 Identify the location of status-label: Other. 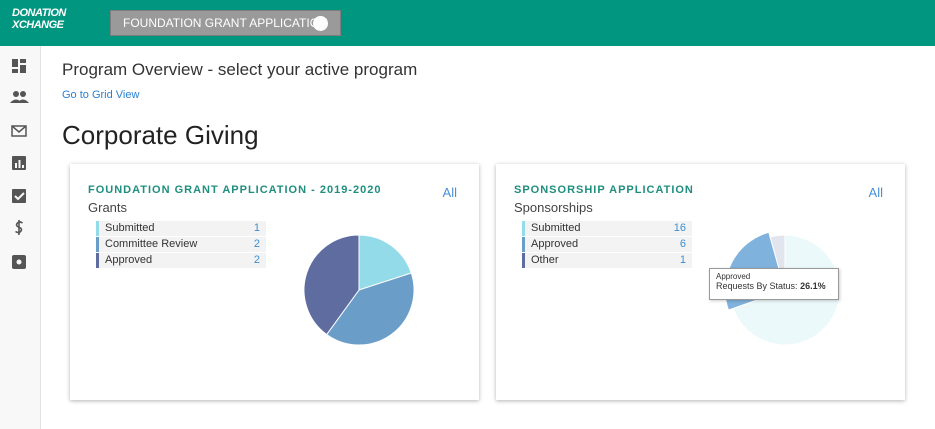
(545, 260).